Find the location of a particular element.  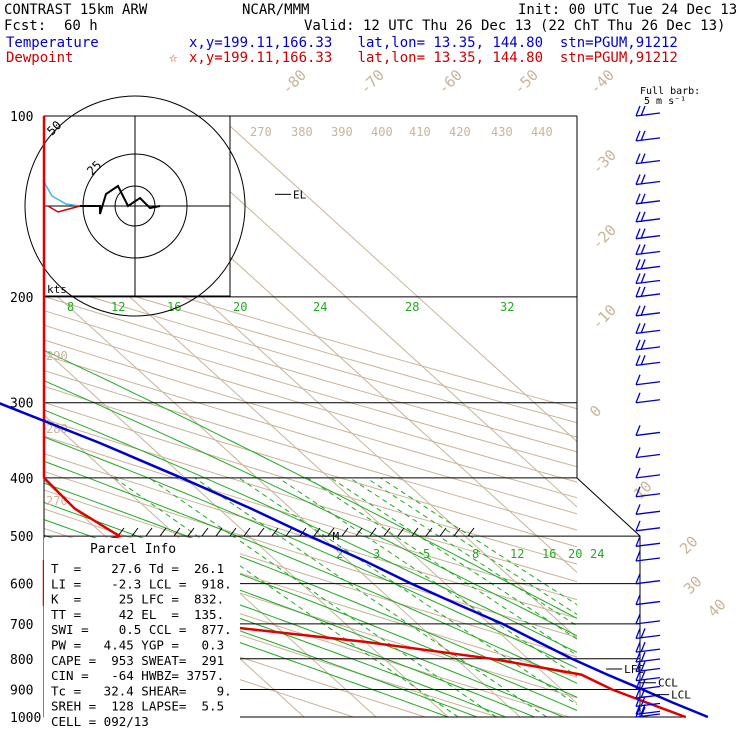

parcel-info-row: TT = 42 EL = 135. is located at coordinates (137, 614).